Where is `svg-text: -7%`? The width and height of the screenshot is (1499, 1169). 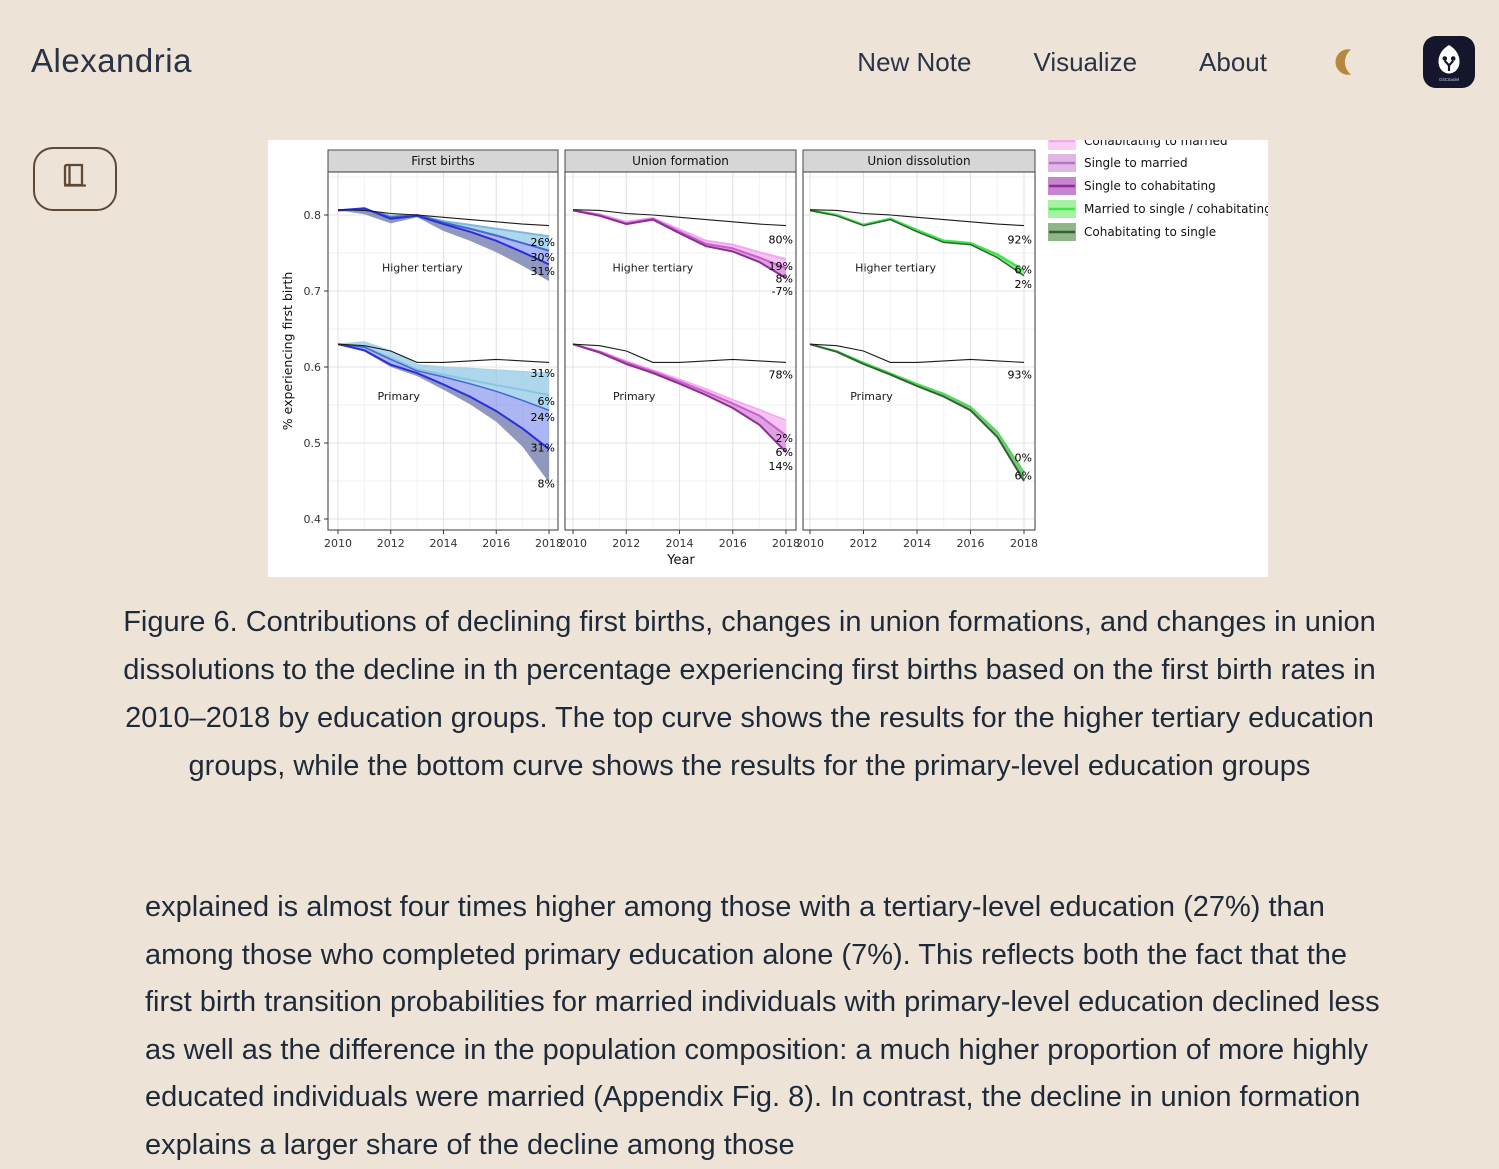 svg-text: -7% is located at coordinates (782, 291).